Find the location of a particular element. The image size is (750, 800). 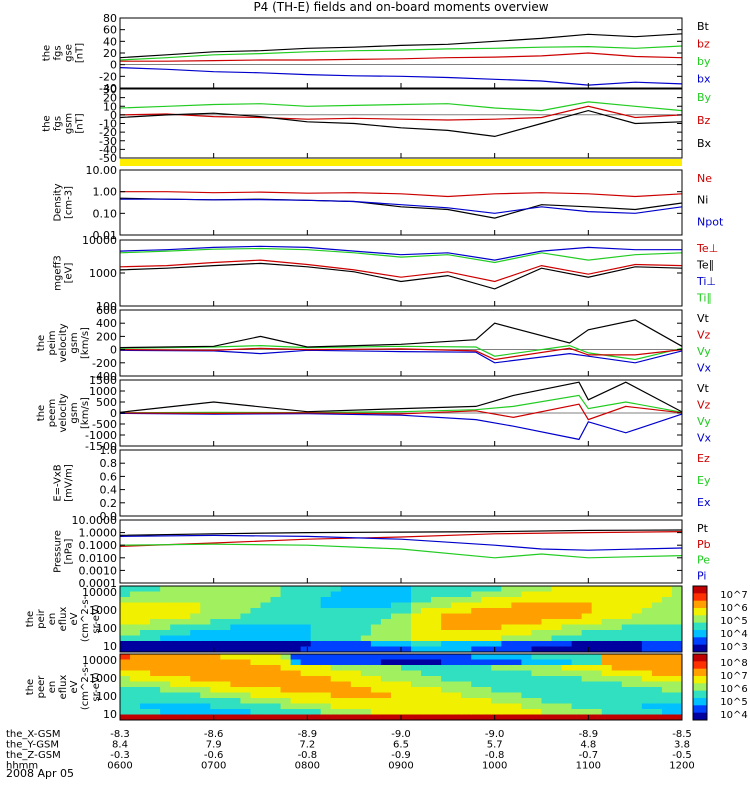

ephemeris-value: -0.8 is located at coordinates (495, 755).